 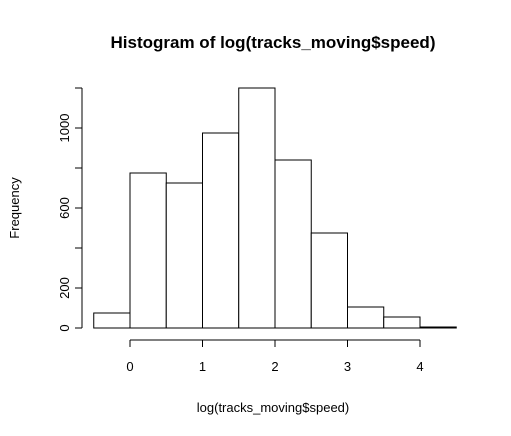 What do you see at coordinates (274, 366) in the screenshot?
I see `x-tick-label: 2` at bounding box center [274, 366].